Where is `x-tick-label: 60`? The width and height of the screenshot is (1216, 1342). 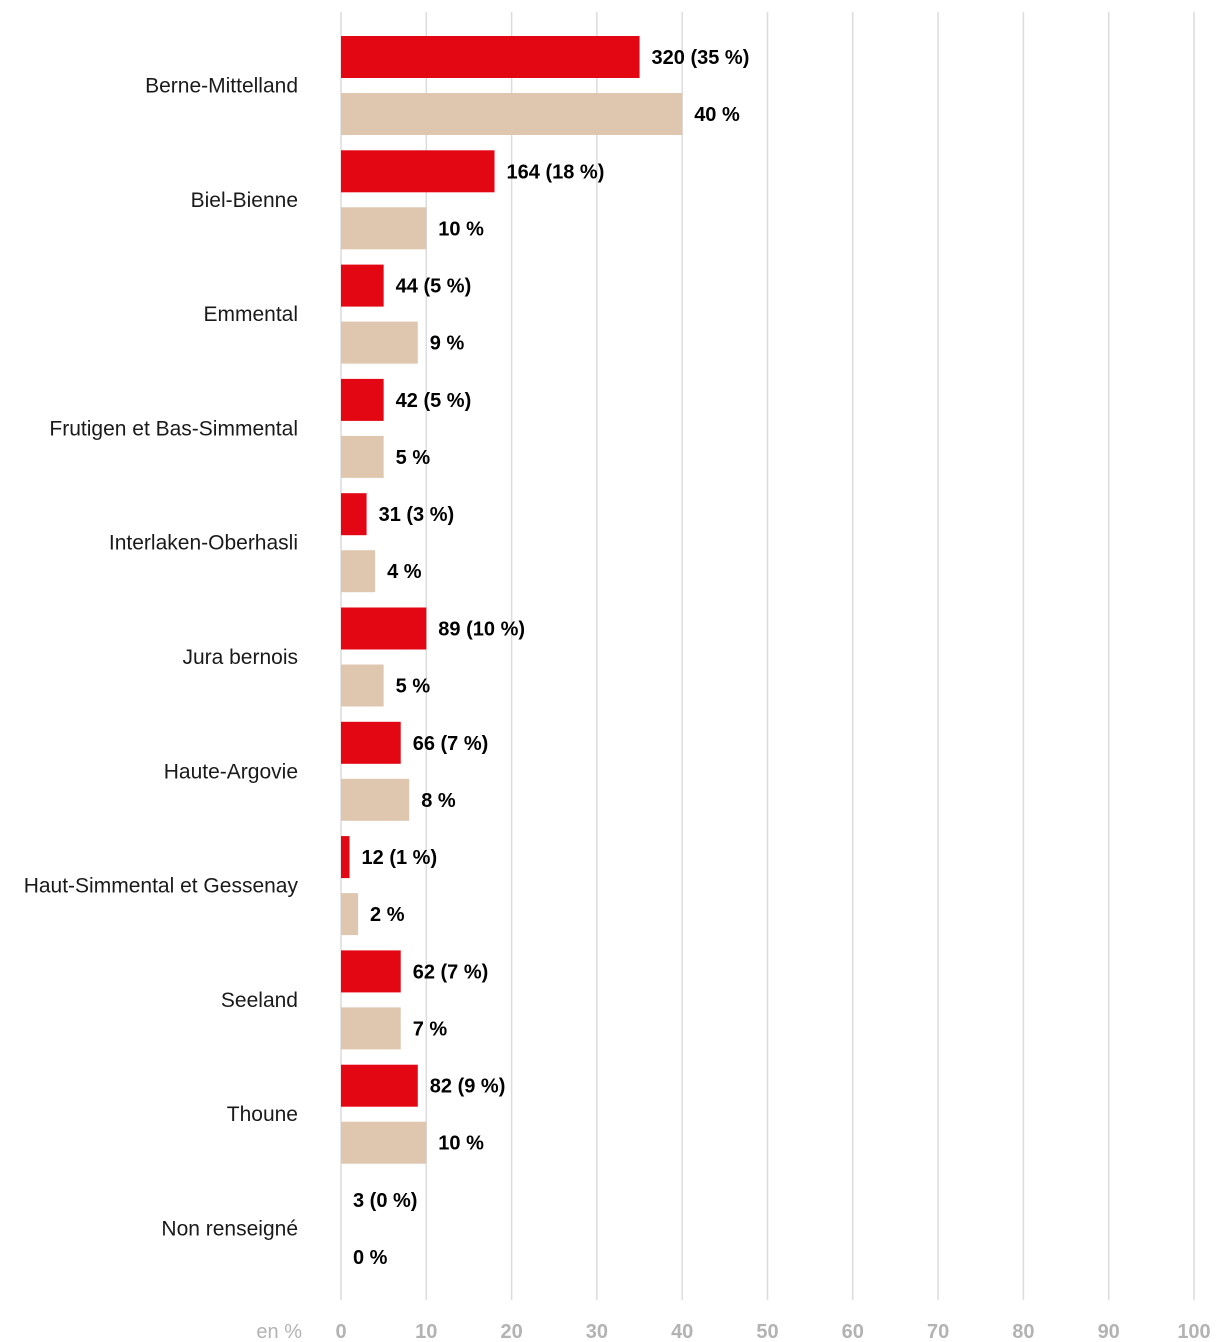
x-tick-label: 60 is located at coordinates (853, 1331).